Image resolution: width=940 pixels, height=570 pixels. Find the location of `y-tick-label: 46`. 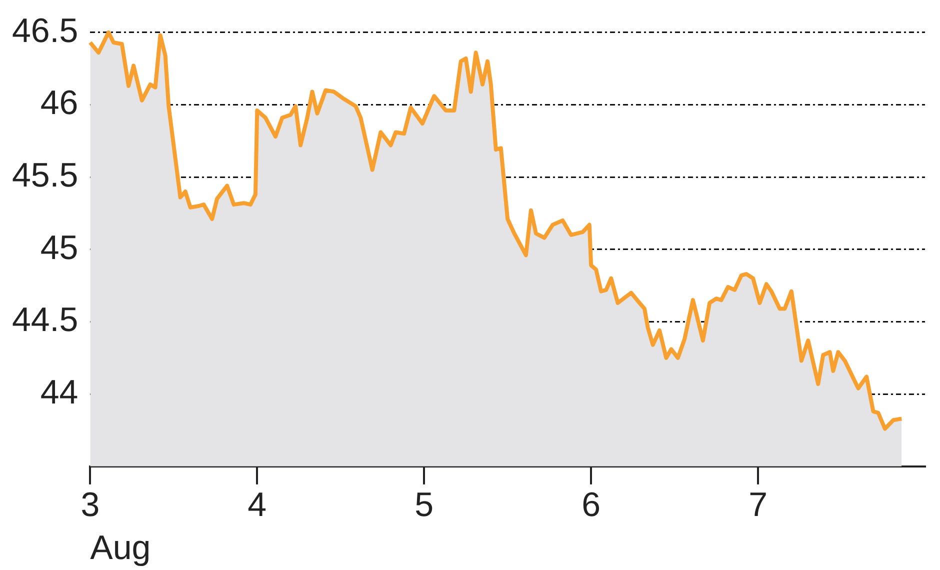

y-tick-label: 46 is located at coordinates (59, 103).